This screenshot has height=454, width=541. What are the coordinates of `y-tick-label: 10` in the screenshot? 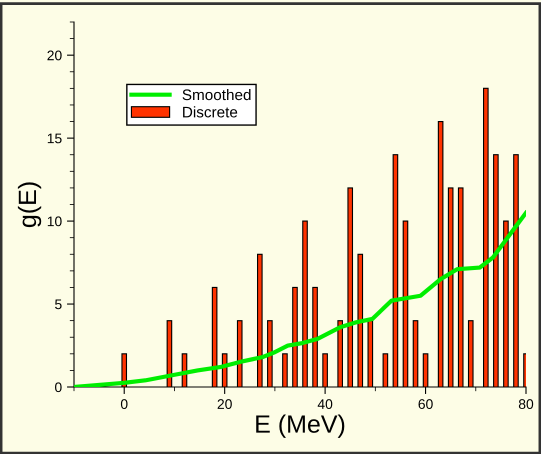 It's located at (55, 221).